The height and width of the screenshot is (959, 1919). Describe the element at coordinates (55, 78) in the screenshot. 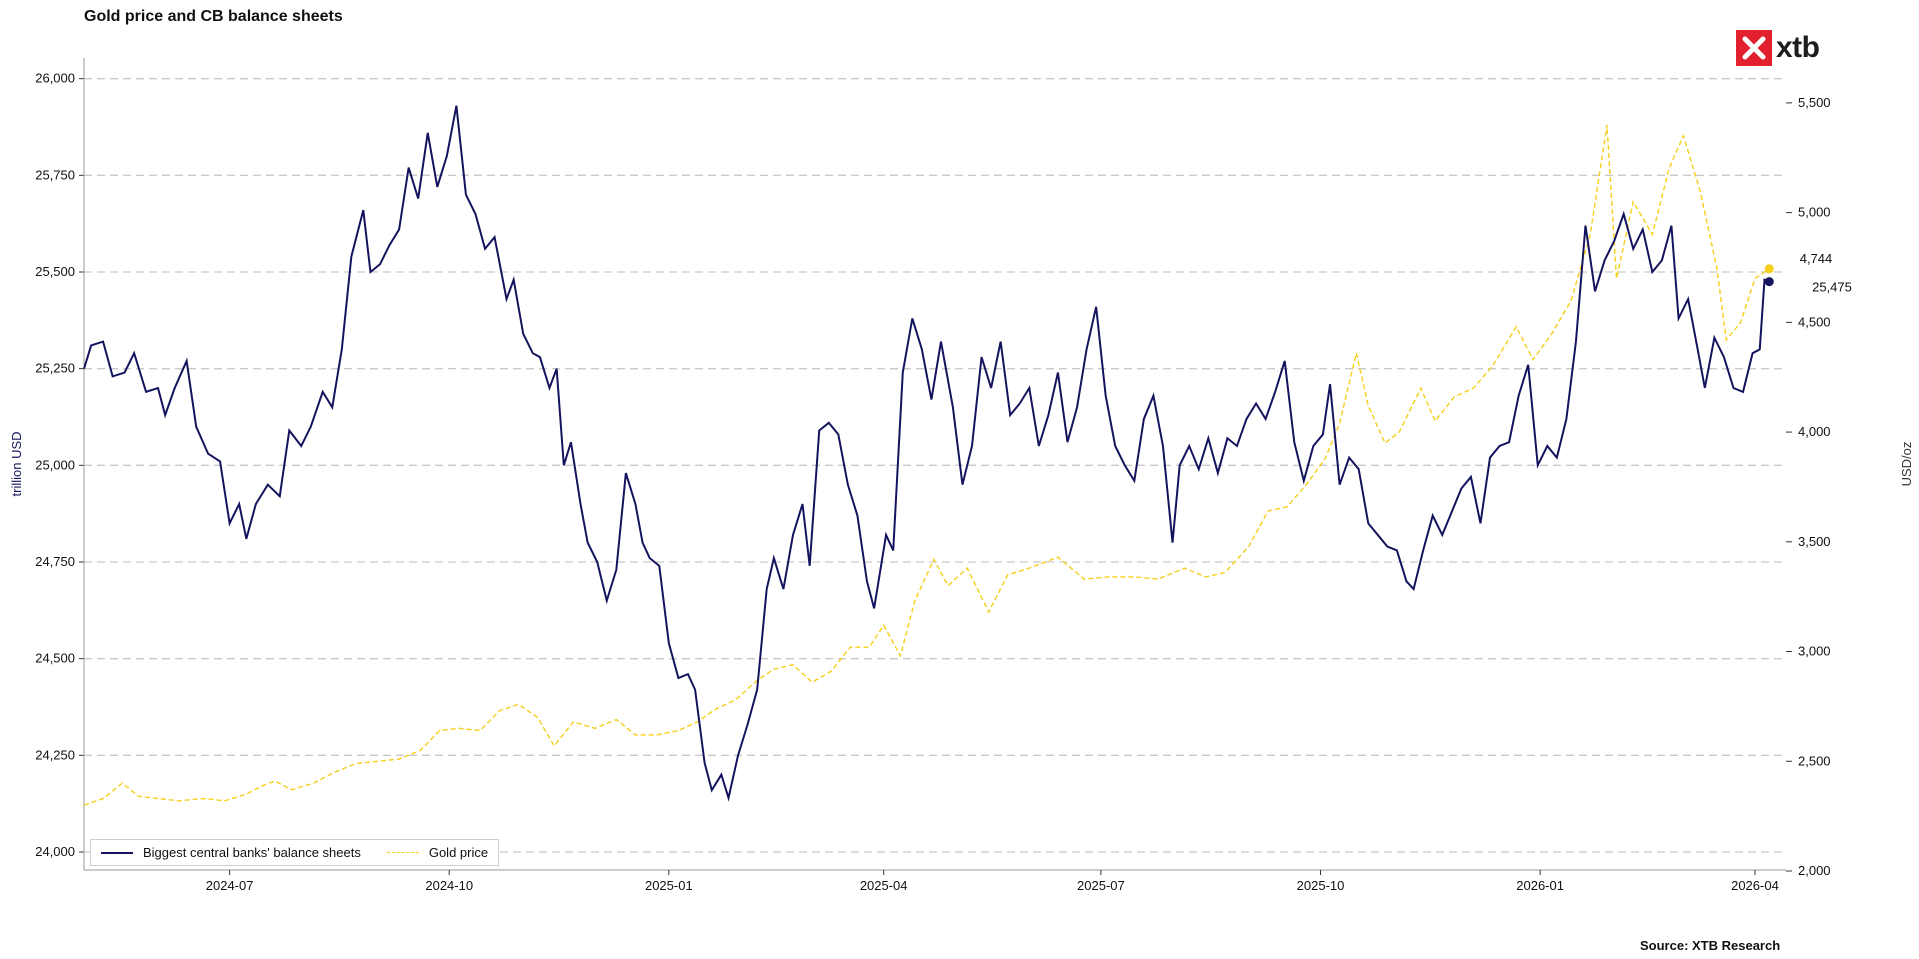

I see `y-left-tick-label: 26,000` at that location.